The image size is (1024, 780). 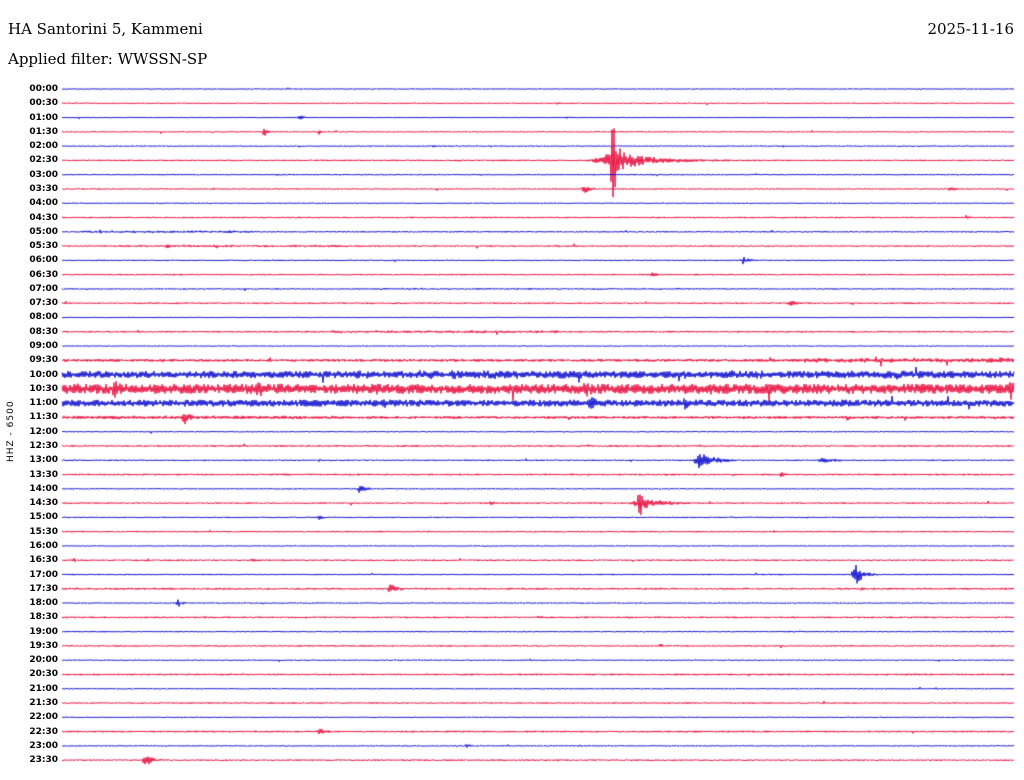 I want to click on time-label: 15:00, so click(x=43, y=517).